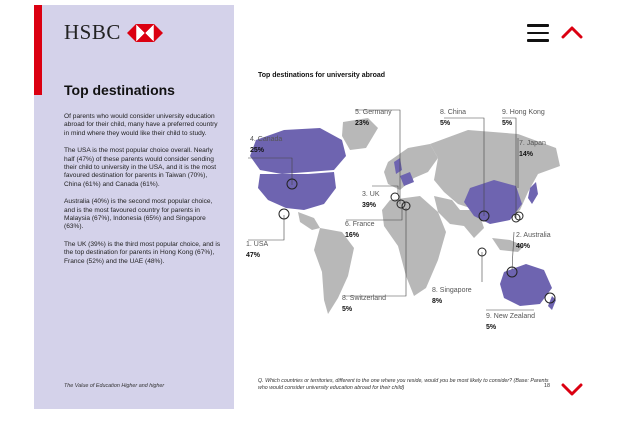  Describe the element at coordinates (364, 298) in the screenshot. I see `country-name: 8. Switzerland` at that location.